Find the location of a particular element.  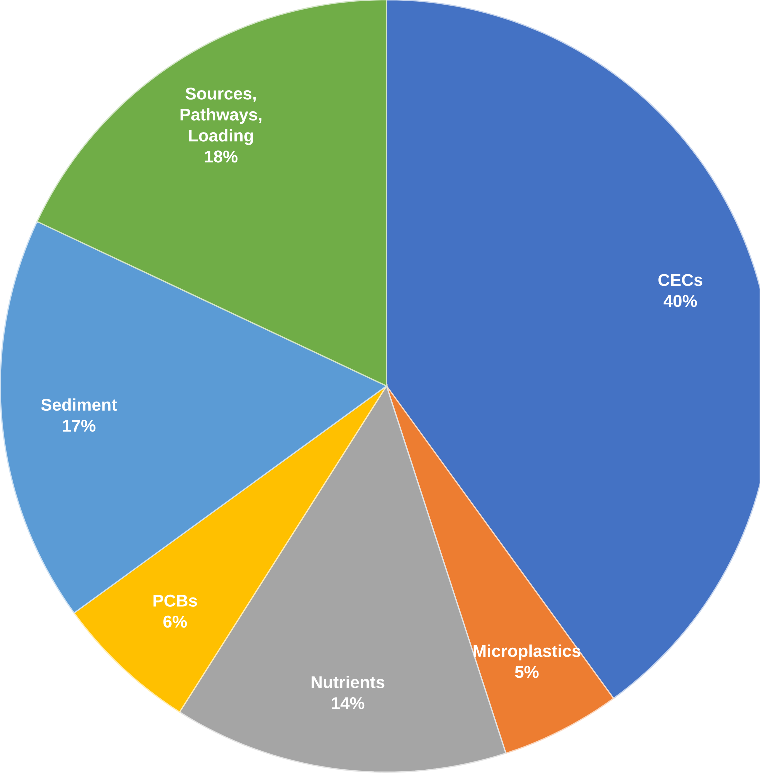

slice-label: Sediment is located at coordinates (79, 405).